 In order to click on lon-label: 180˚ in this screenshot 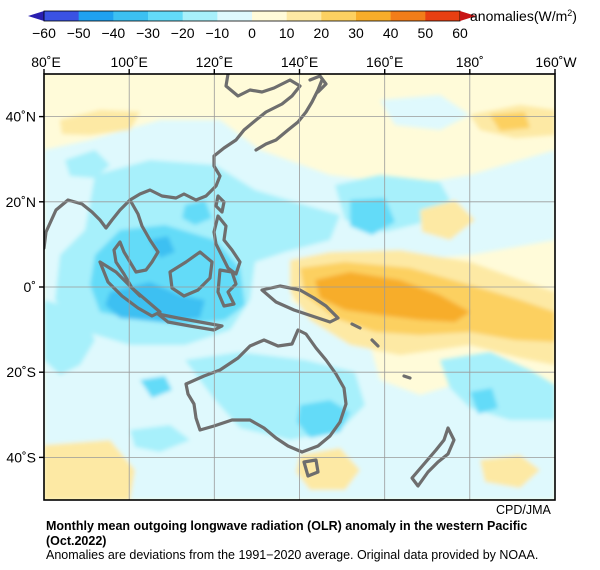, I will do `click(470, 62)`.